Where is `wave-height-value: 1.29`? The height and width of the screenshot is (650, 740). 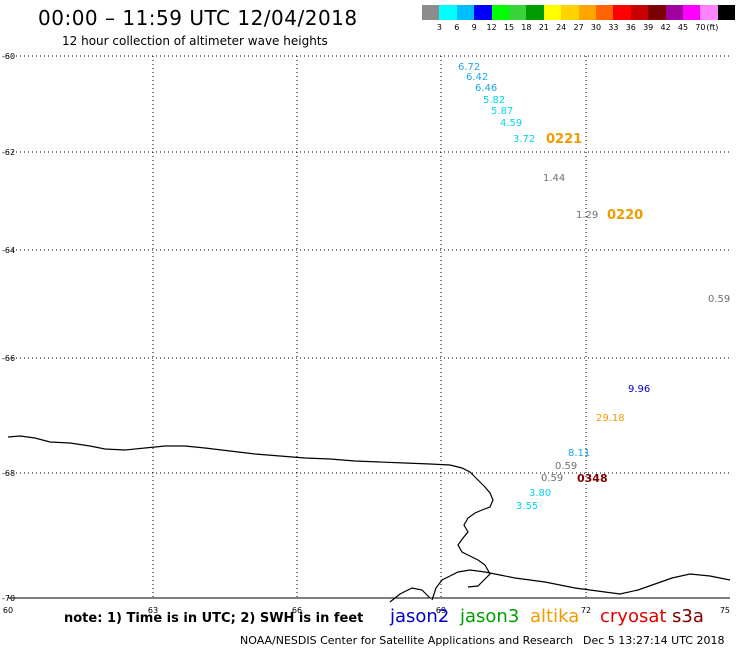 wave-height-value: 1.29 is located at coordinates (587, 215).